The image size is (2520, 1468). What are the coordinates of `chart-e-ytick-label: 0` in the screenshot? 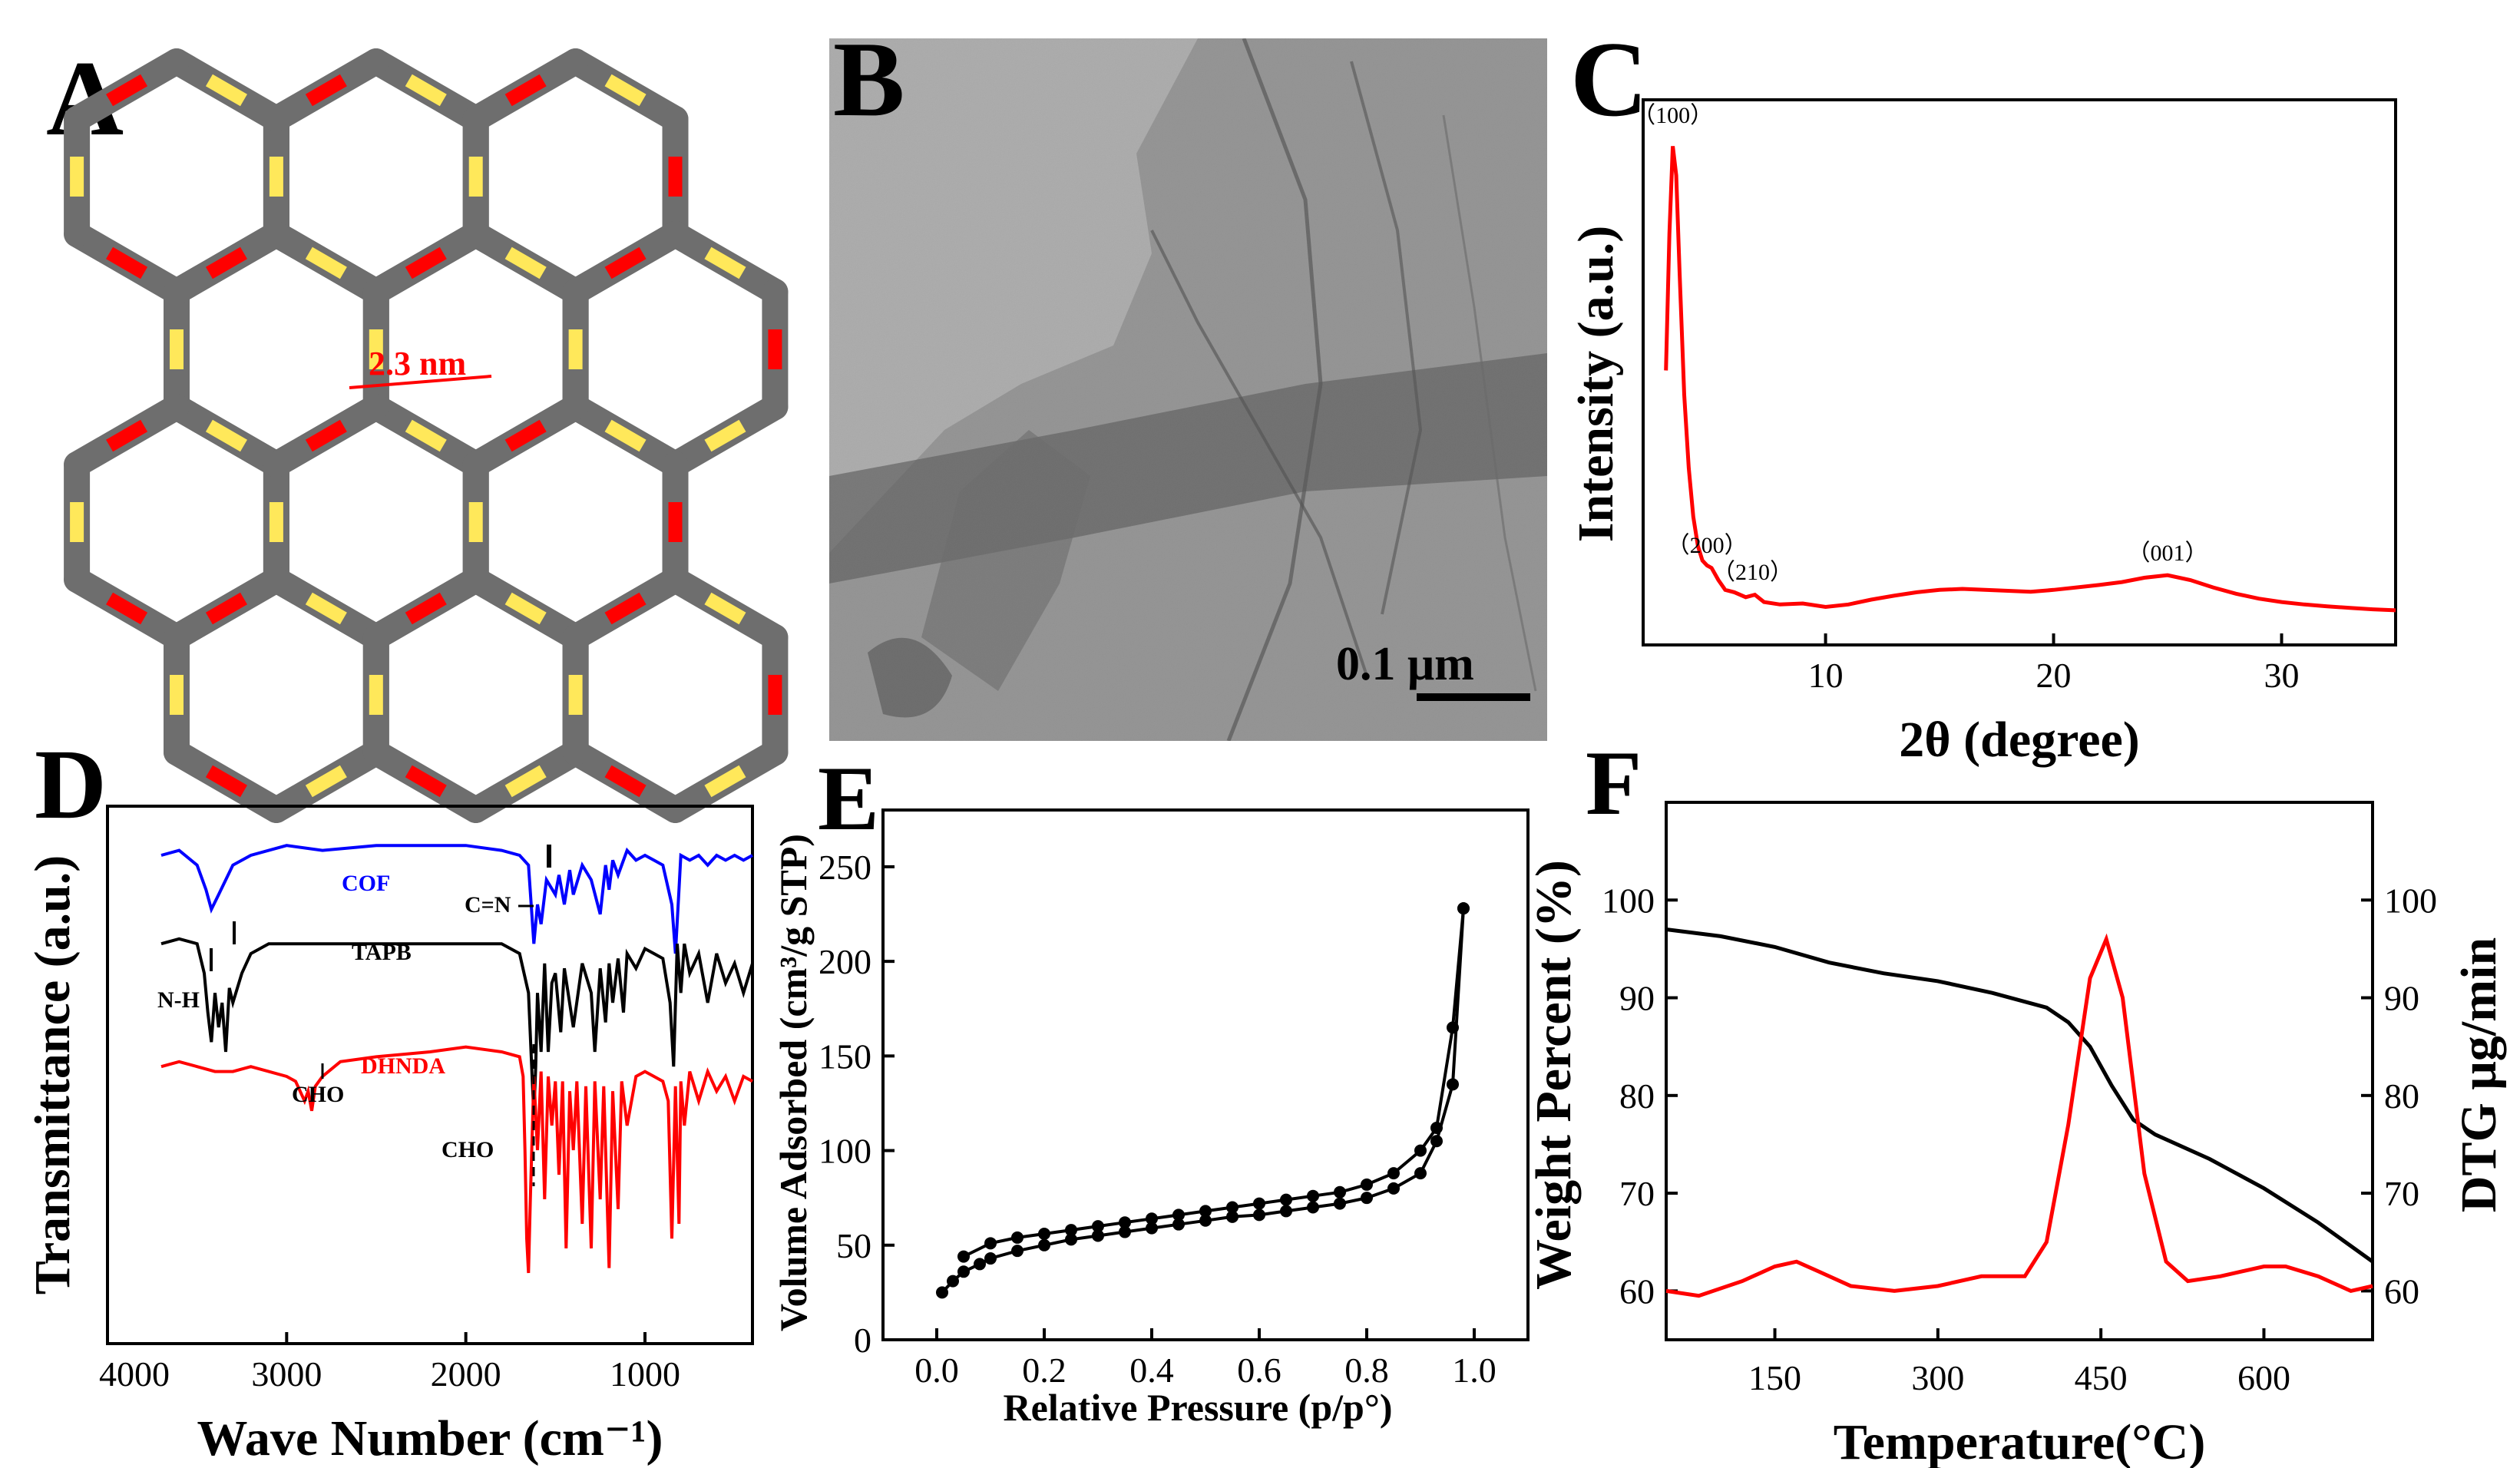 It's located at (863, 1340).